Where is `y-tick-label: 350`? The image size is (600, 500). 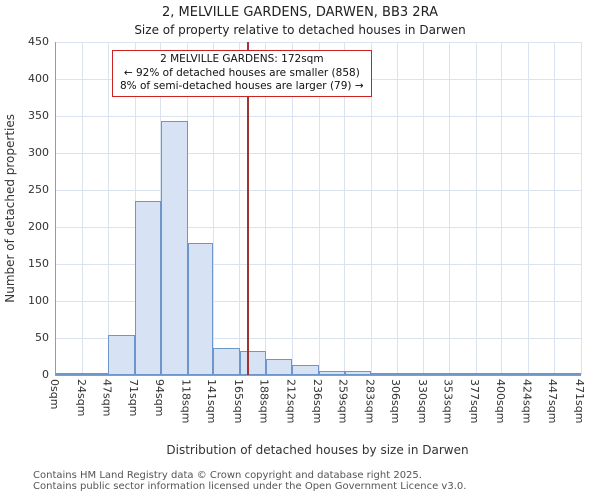
y-tick-label: 350 is located at coordinates (38, 115).